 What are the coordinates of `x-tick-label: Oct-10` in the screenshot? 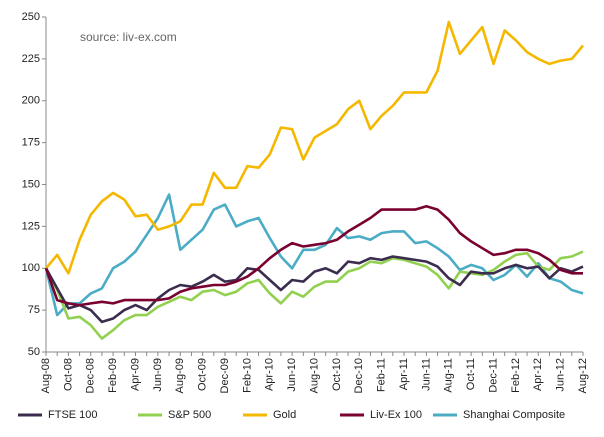 It's located at (337, 374).